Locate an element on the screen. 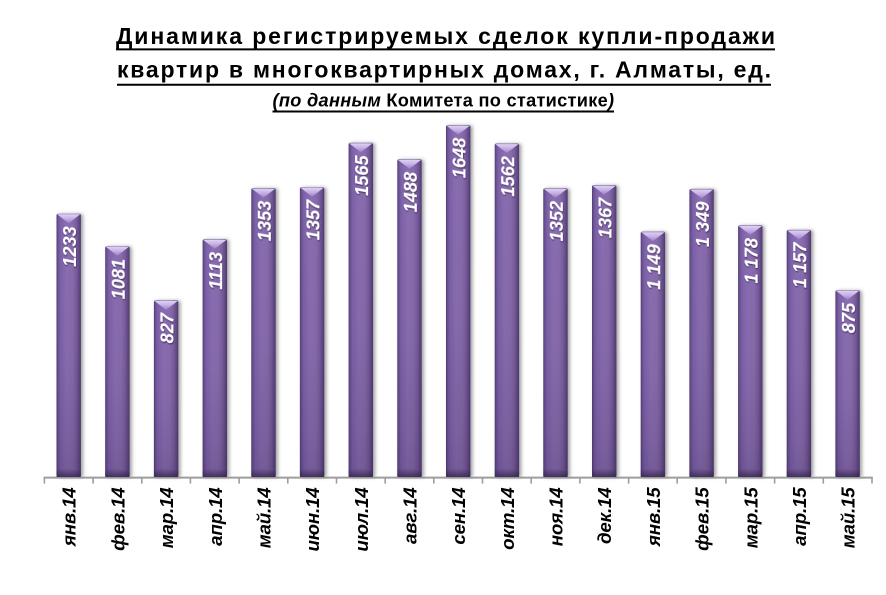 This screenshot has width=886, height=595. svg-text: фев.14 is located at coordinates (117, 519).